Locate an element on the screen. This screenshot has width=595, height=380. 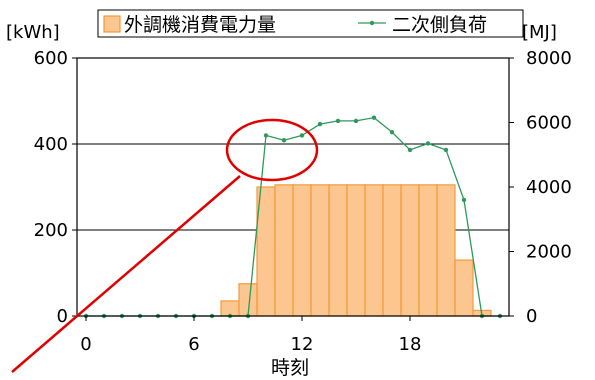
right-tick-label: 8000 is located at coordinates (549, 58).